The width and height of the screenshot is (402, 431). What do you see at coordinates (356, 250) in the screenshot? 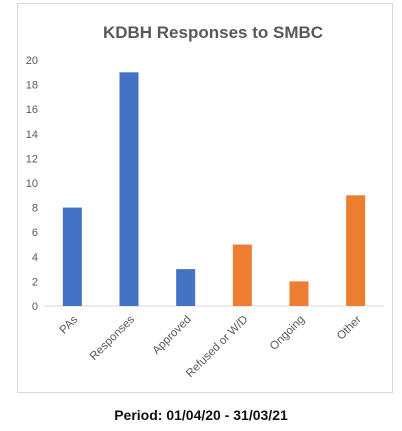
I see `bar-other` at bounding box center [356, 250].